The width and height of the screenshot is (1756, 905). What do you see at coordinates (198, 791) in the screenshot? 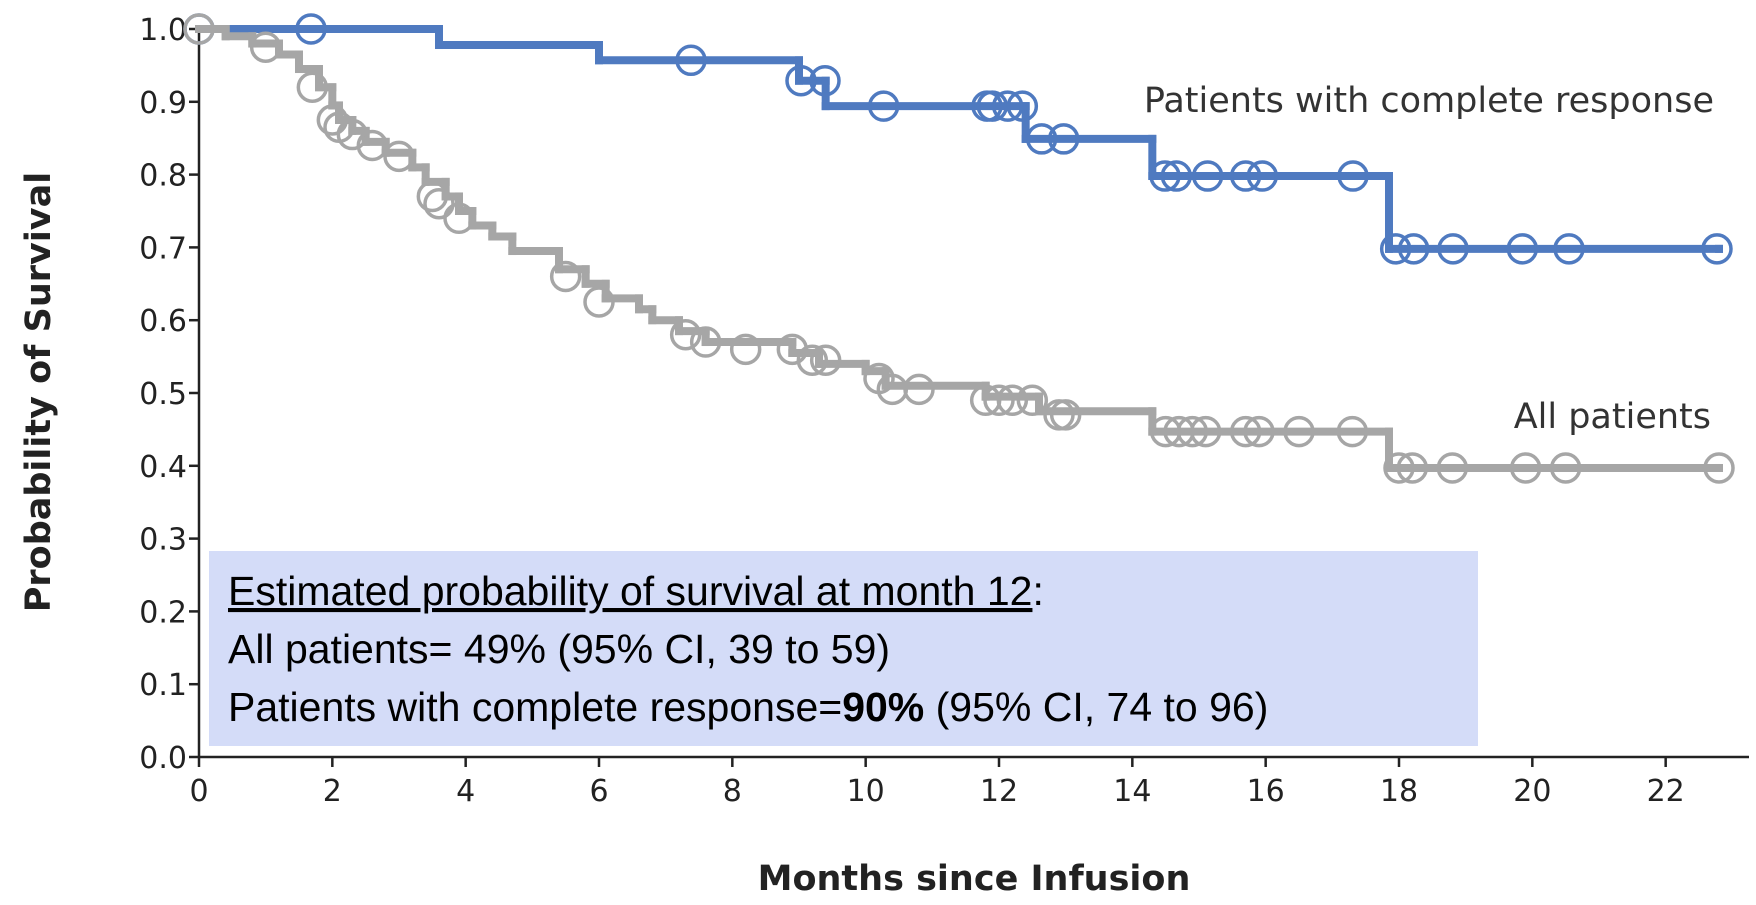
I see `x-tick-label: 0` at bounding box center [198, 791].